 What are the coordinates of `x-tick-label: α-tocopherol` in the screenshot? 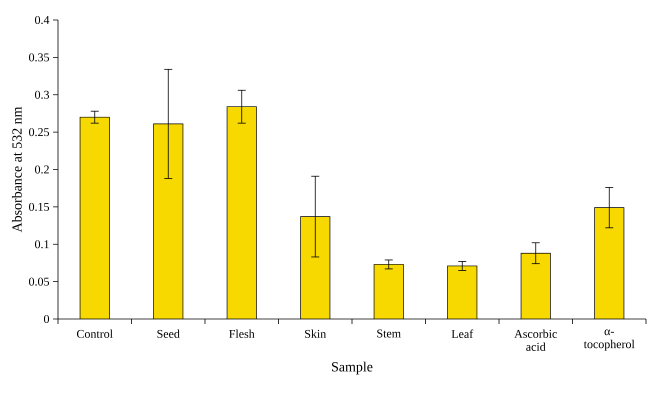 It's located at (609, 340).